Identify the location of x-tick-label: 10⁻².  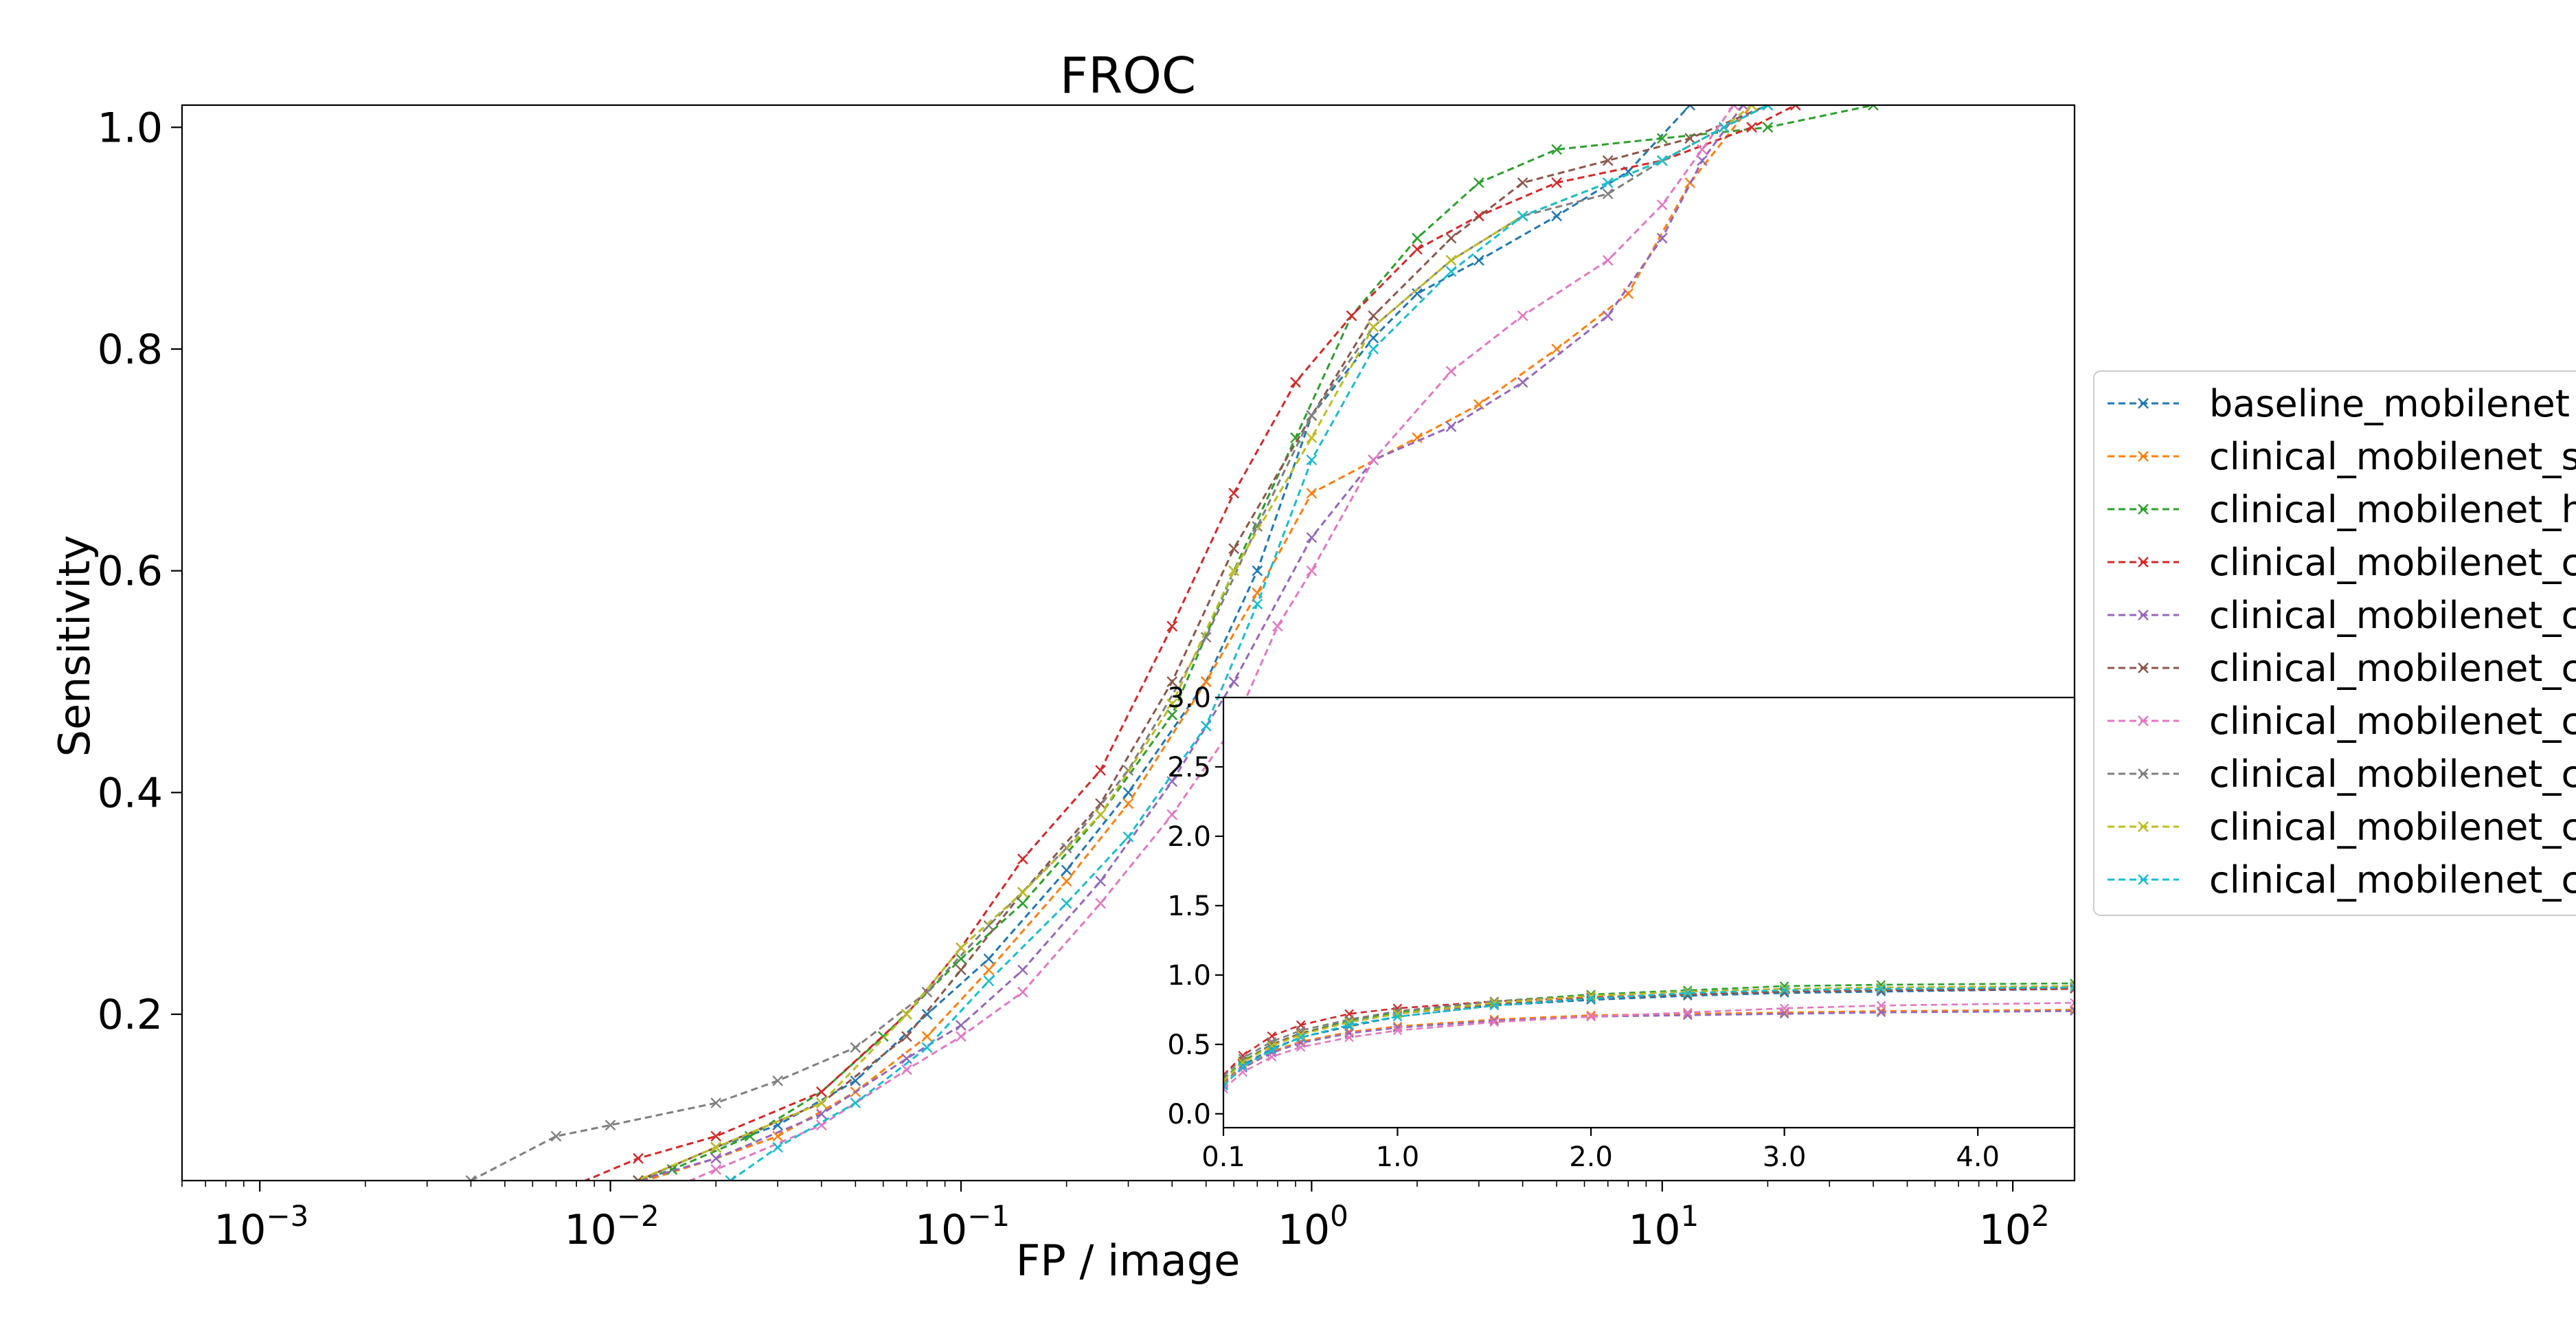
(611, 1226).